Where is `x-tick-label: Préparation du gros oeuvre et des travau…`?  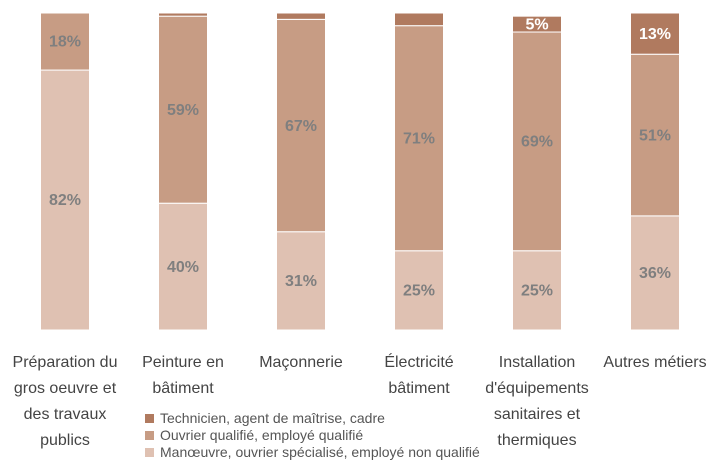
x-tick-label: Préparation du gros oeuvre et des travau… is located at coordinates (65, 401).